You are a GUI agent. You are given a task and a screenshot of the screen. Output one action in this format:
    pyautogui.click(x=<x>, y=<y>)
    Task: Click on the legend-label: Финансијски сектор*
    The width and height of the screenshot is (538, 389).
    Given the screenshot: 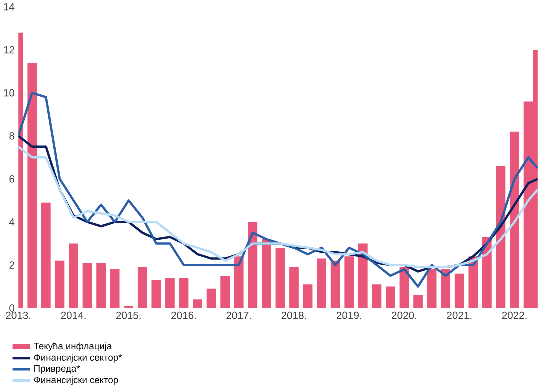 What is the action you would take?
    pyautogui.click(x=78, y=358)
    